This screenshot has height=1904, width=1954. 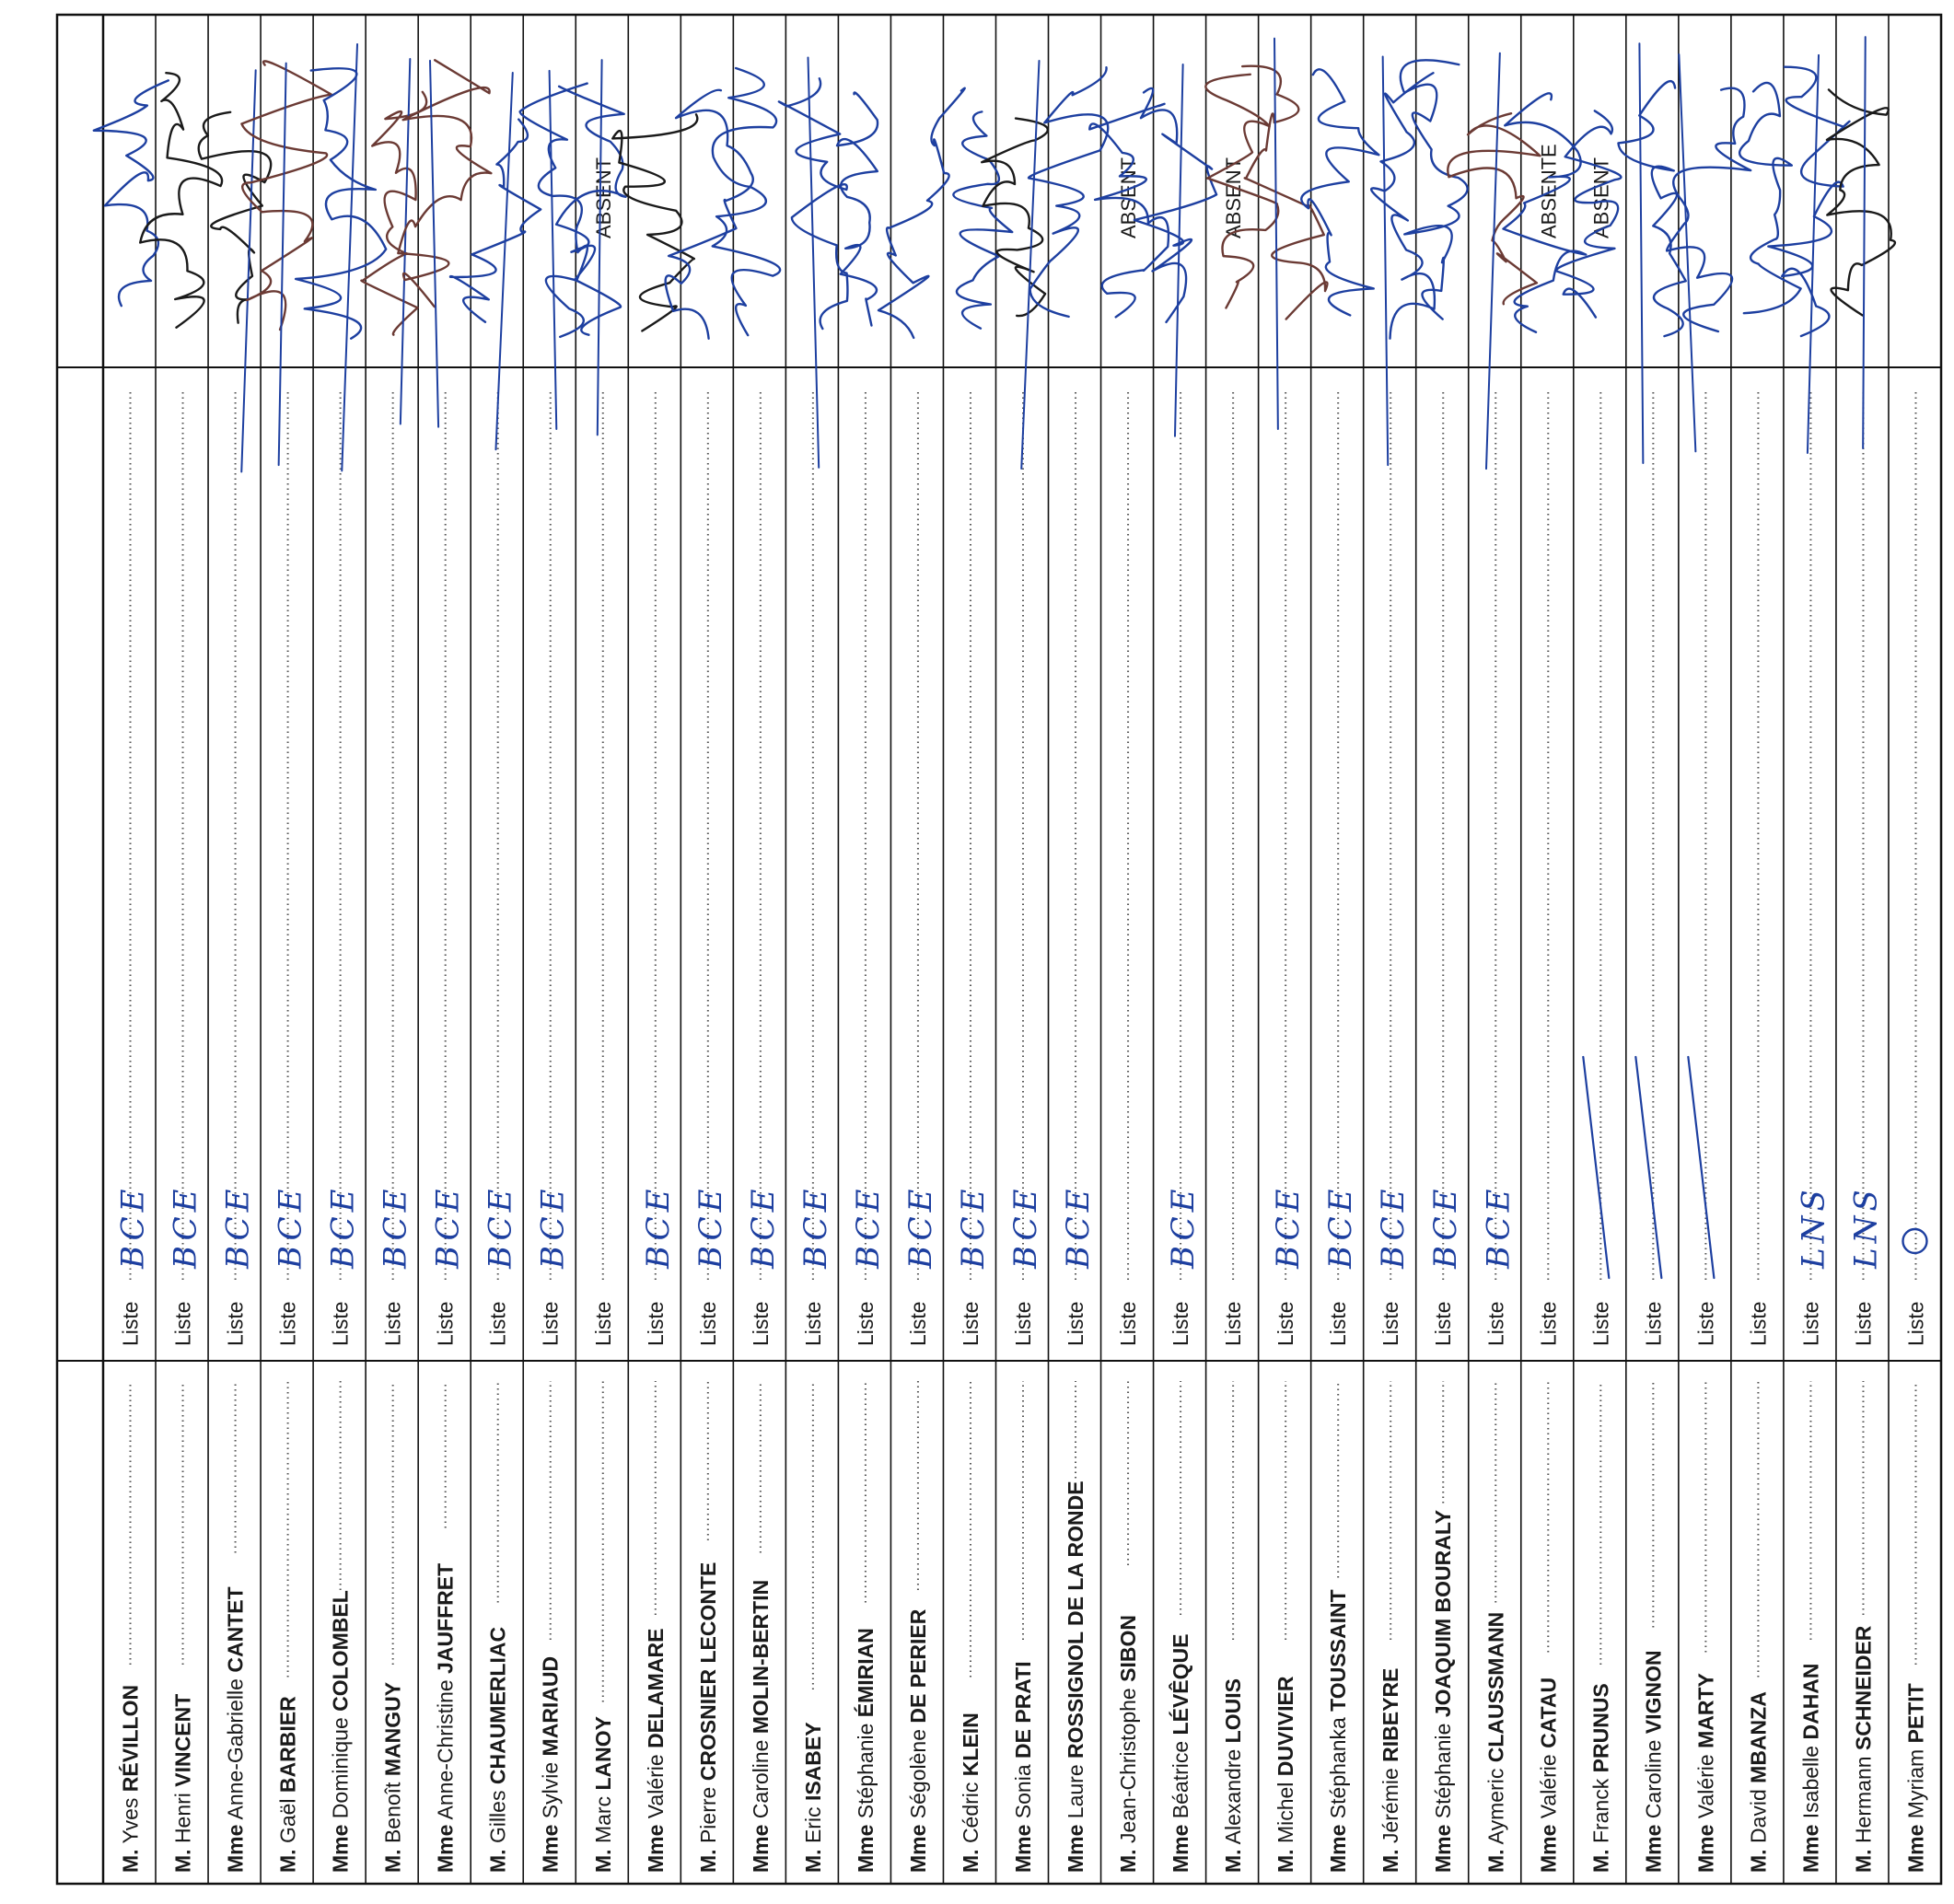 I want to click on delegate-name: M. Yves RÉVILLON, so click(x=130, y=1779).